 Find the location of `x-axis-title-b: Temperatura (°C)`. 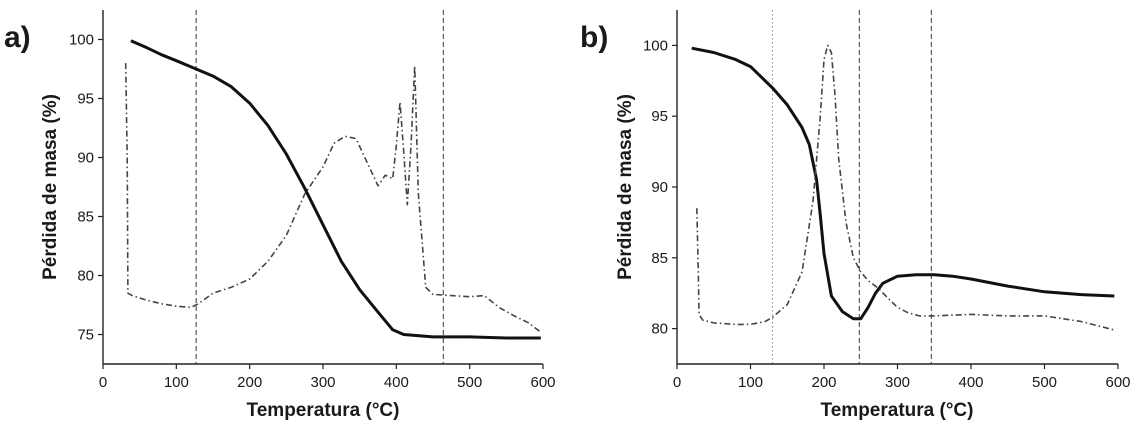

x-axis-title-b: Temperatura (°C) is located at coordinates (897, 410).